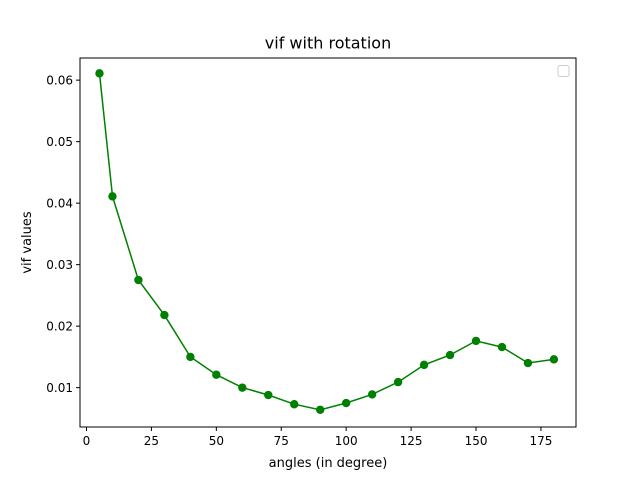  Describe the element at coordinates (59, 327) in the screenshot. I see `y-tick-label: 0.02` at that location.